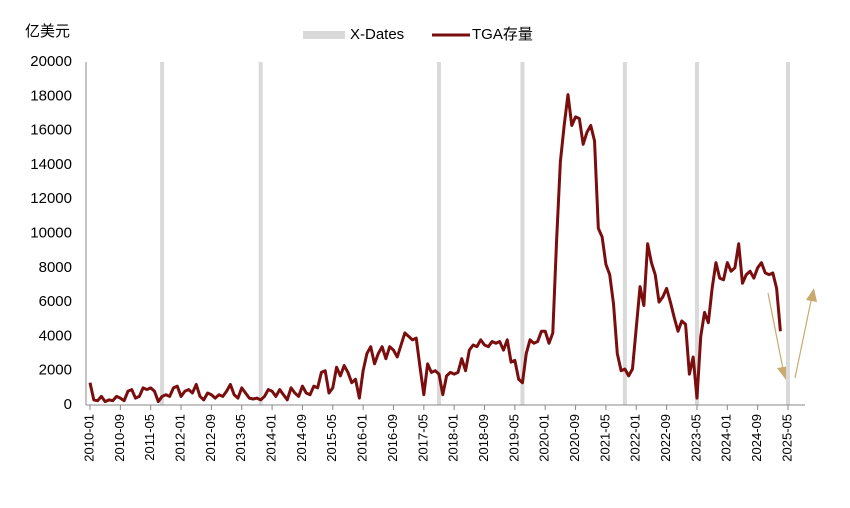  Describe the element at coordinates (55, 267) in the screenshot. I see `y-tick-label: 8000` at that location.